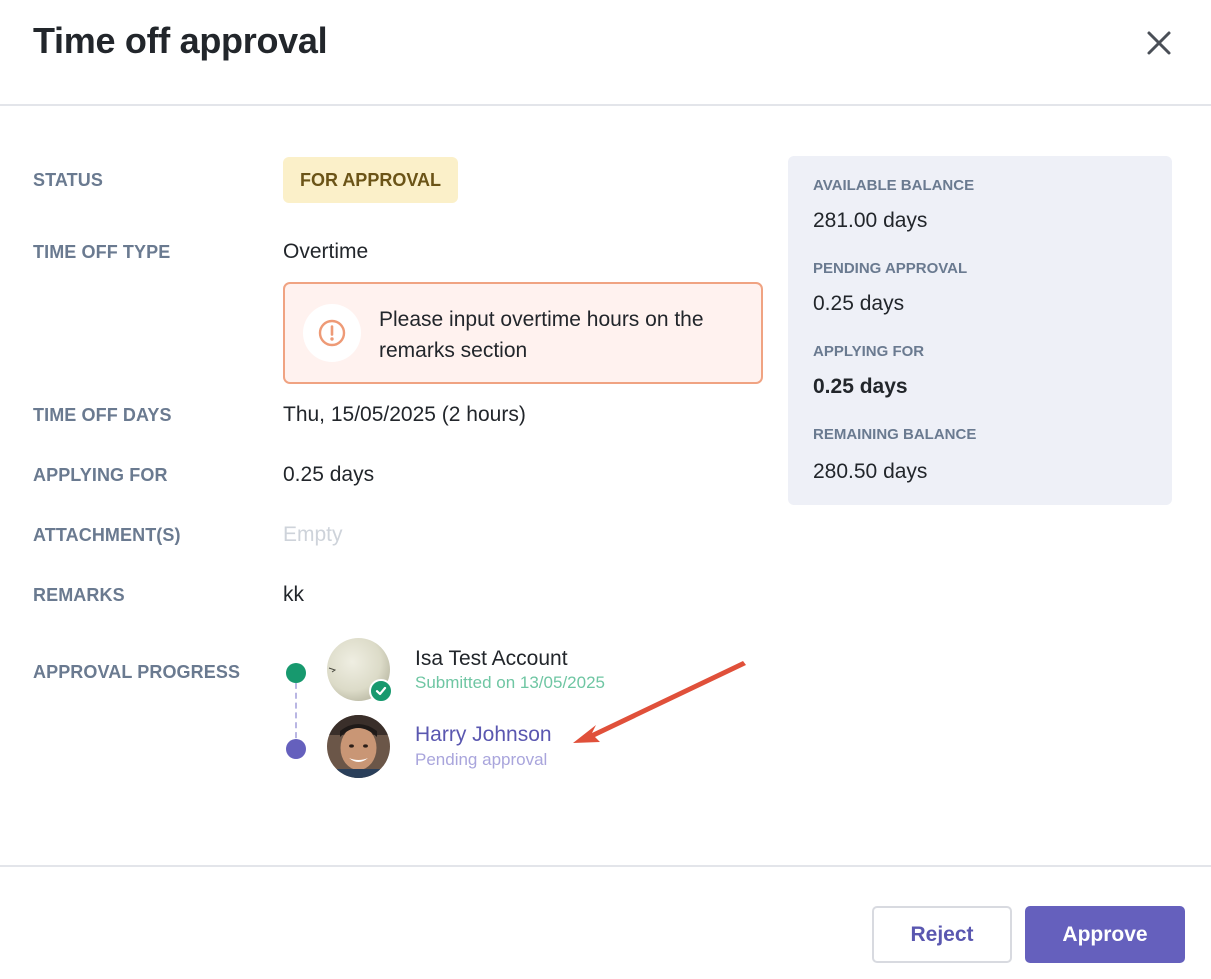 The height and width of the screenshot is (979, 1211). I want to click on warning-icon-circle, so click(332, 333).